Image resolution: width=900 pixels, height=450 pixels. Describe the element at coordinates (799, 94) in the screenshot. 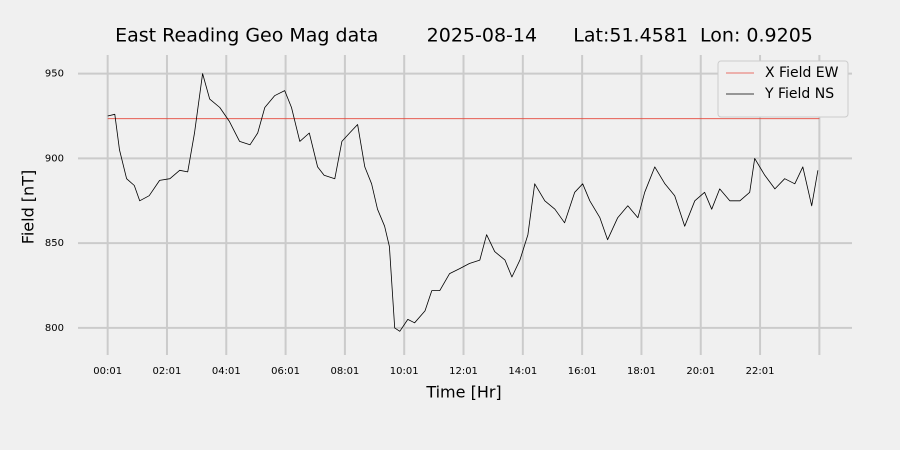

I see `legend-label: Y Field NS` at that location.